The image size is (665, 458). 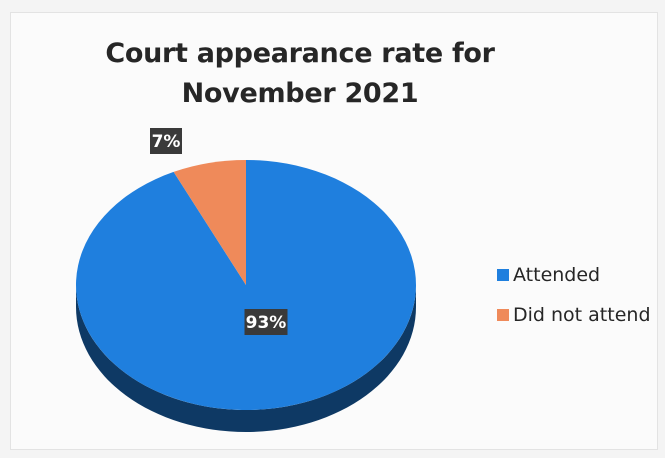 What do you see at coordinates (503, 315) in the screenshot?
I see `legend-swatch-did-not-attend` at bounding box center [503, 315].